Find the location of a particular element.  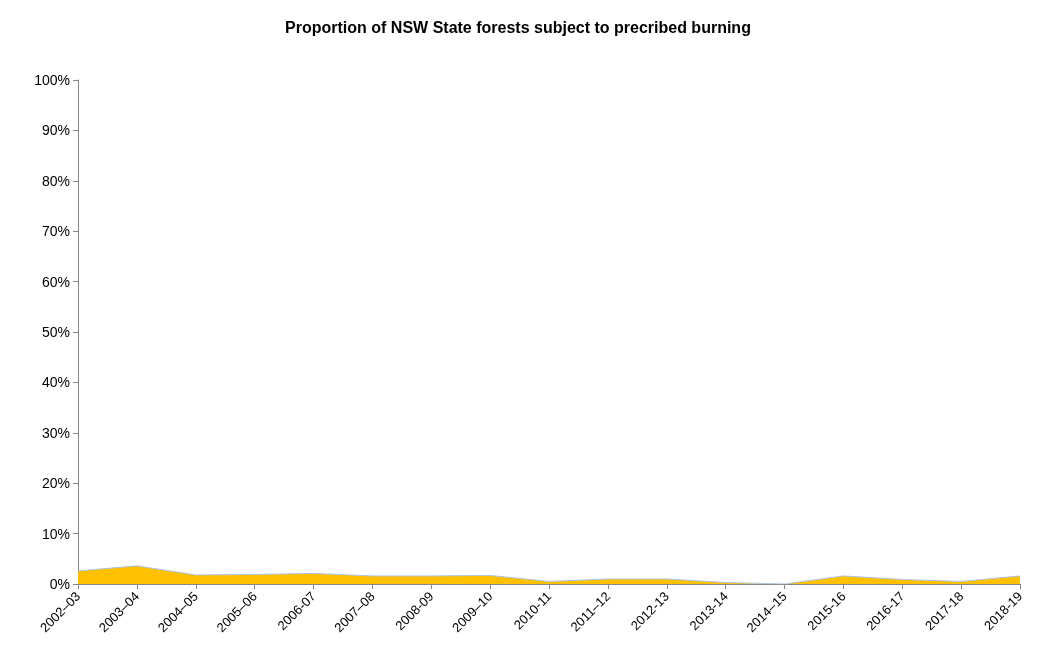

y-tick-label: 40% is located at coordinates (55, 382).